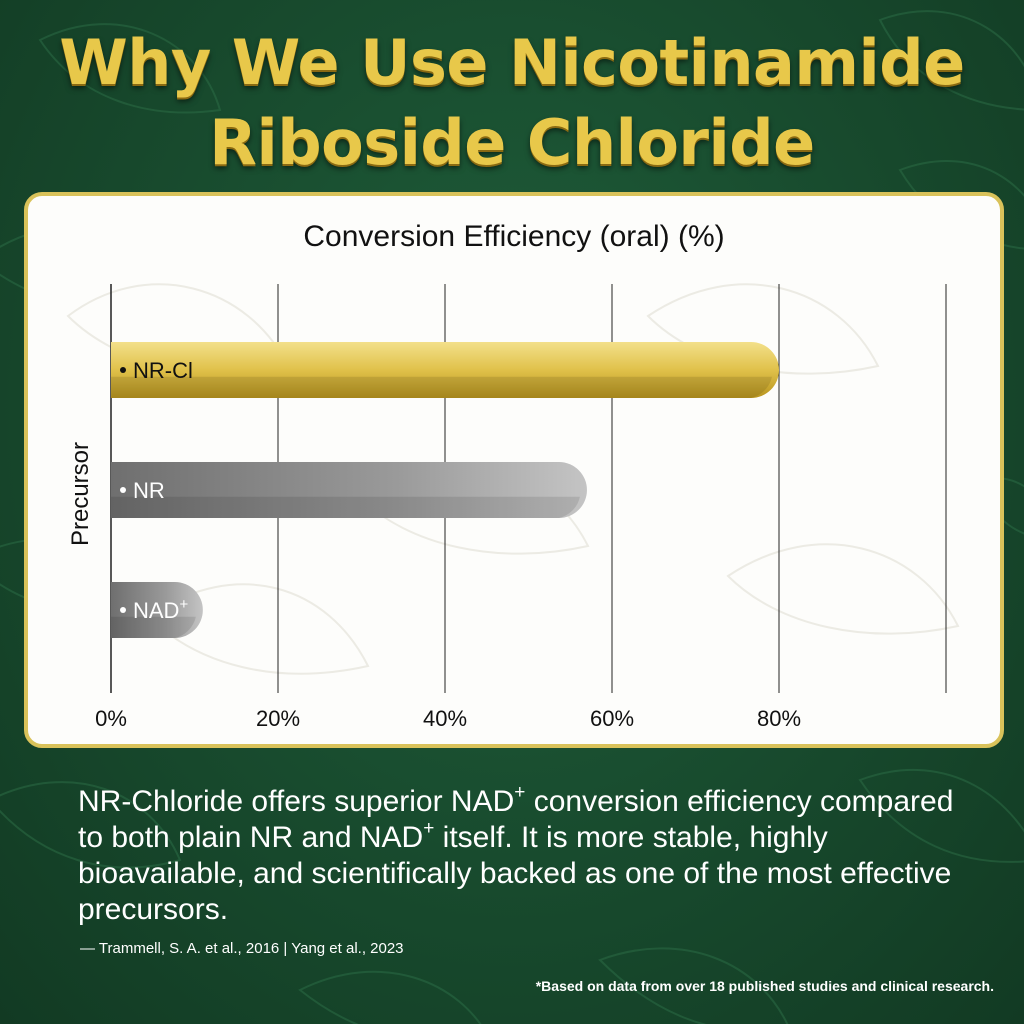  What do you see at coordinates (278, 718) in the screenshot?
I see `x-tick-label-20: 20%` at bounding box center [278, 718].